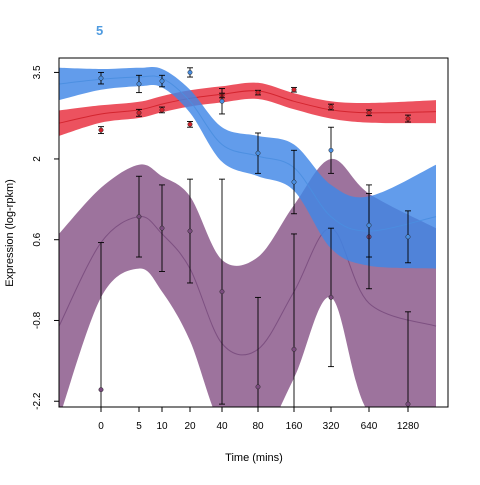 The width and height of the screenshot is (480, 485). What do you see at coordinates (247, 109) in the screenshot?
I see `series-red-band` at bounding box center [247, 109].